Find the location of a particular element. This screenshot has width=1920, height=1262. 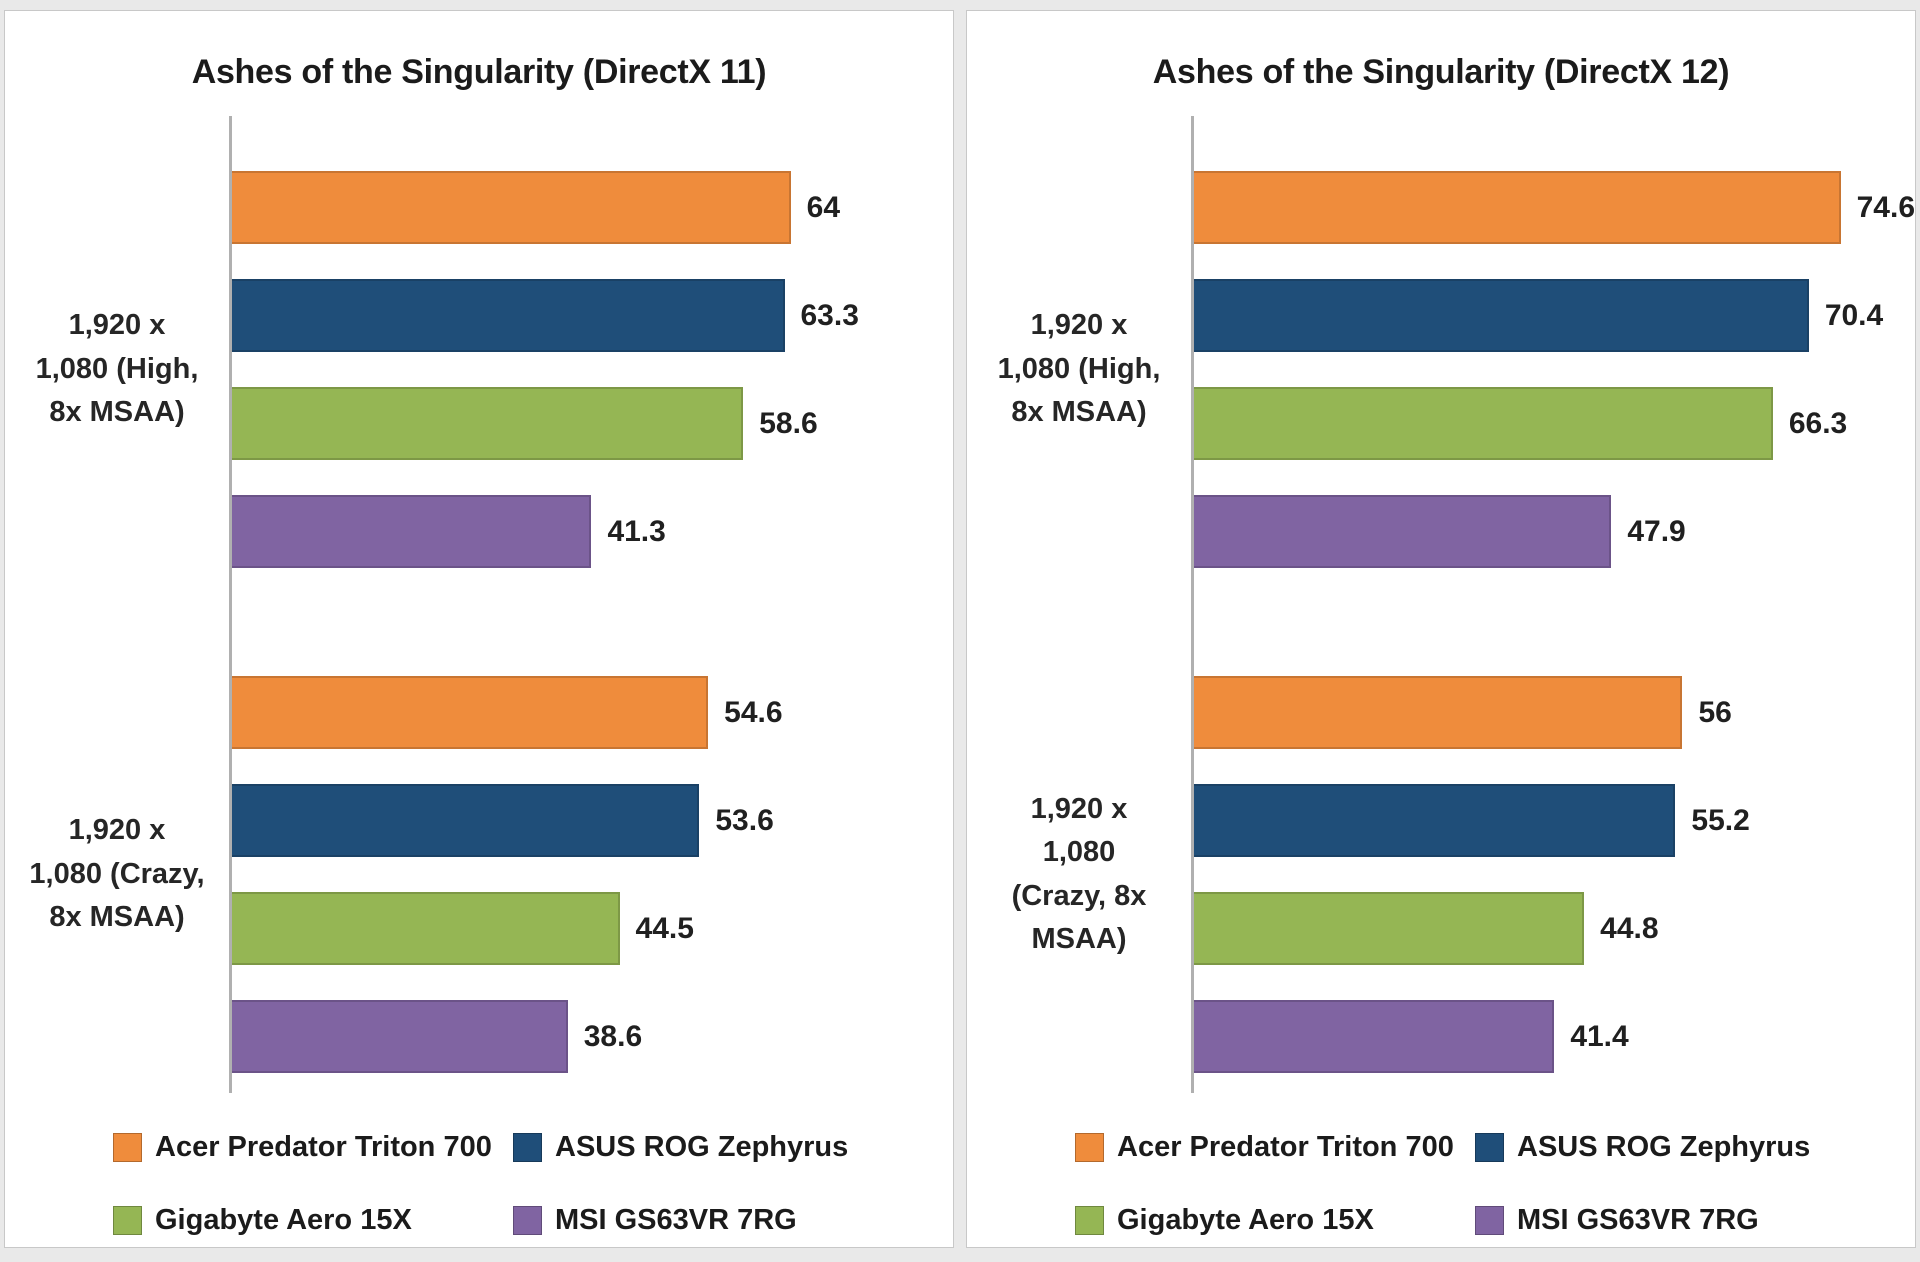

bar-value-label: 58.6 is located at coordinates (788, 423).